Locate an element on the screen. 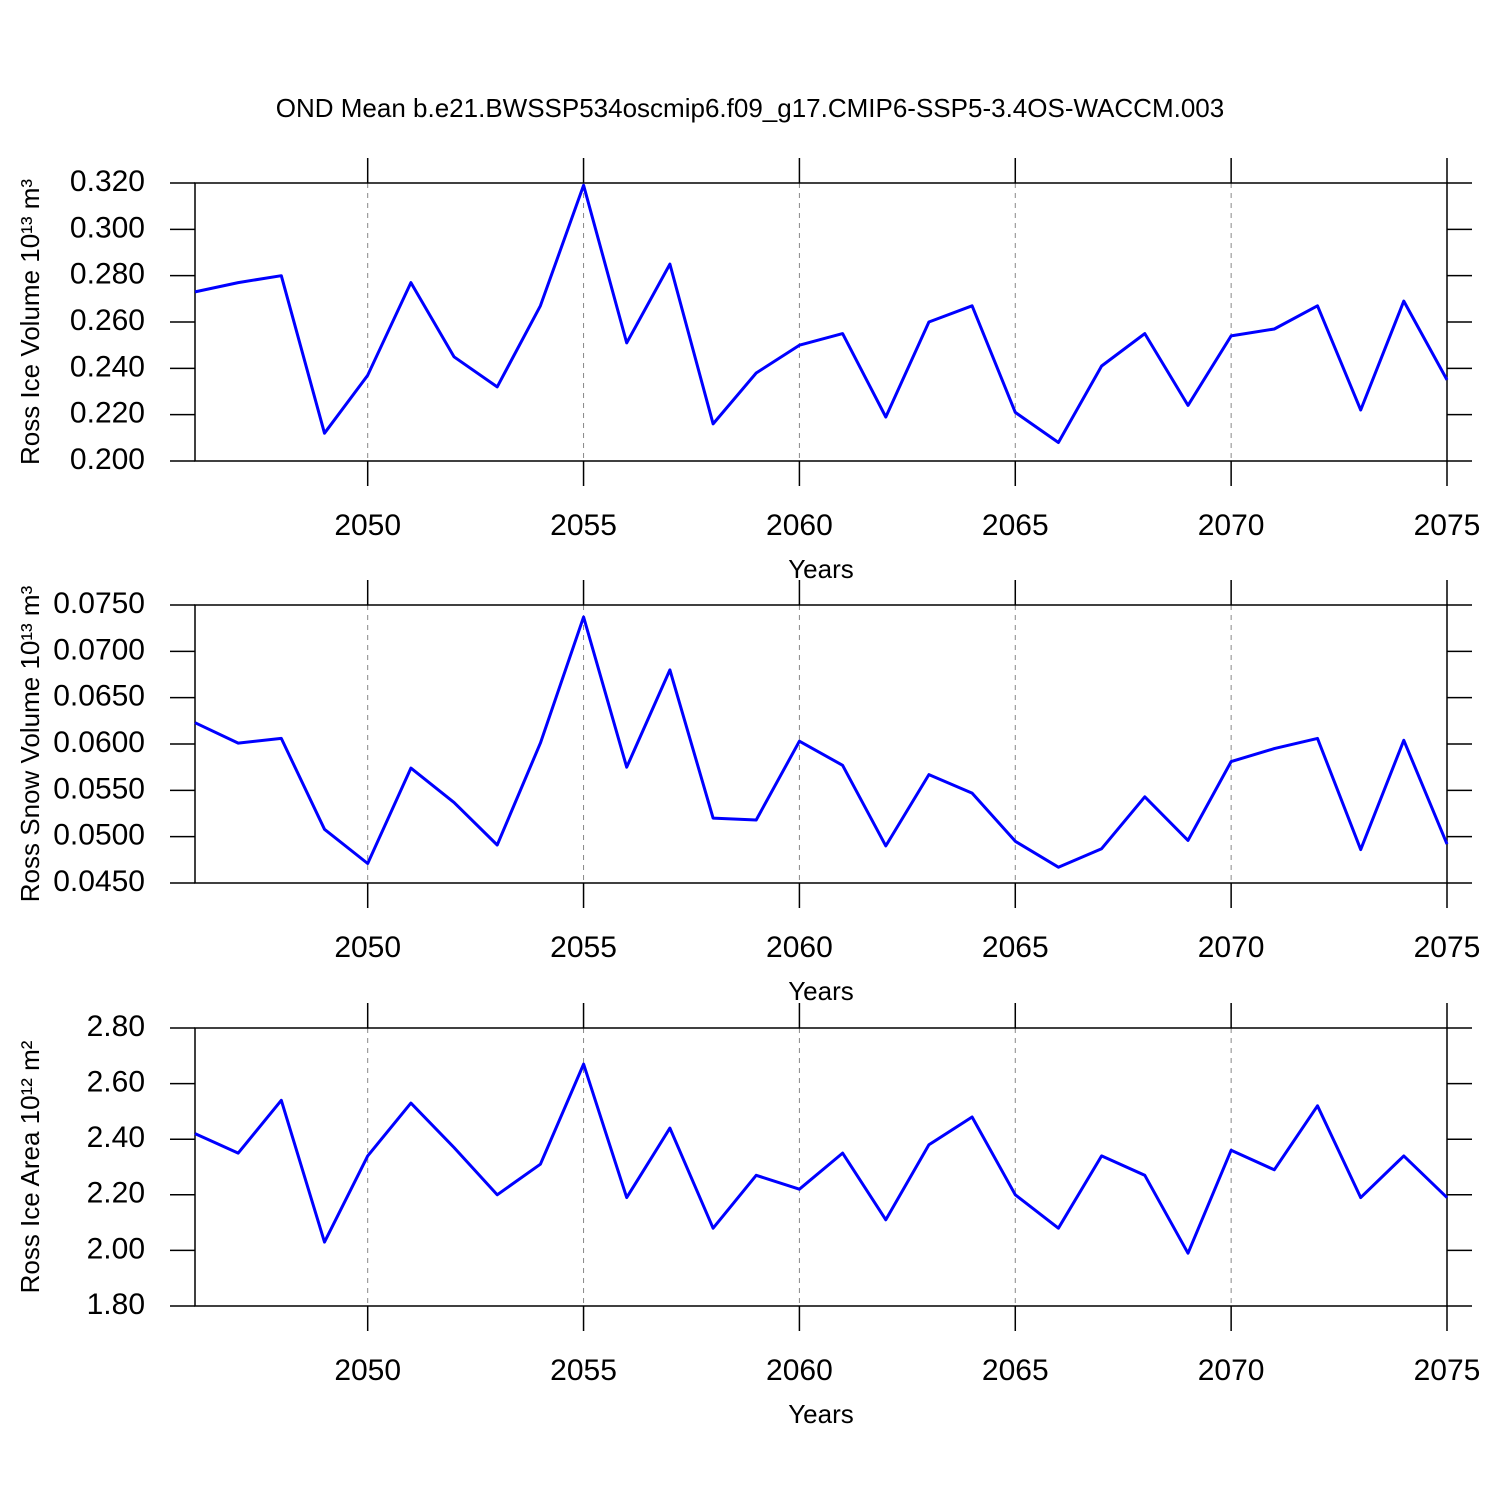 This screenshot has height=1500, width=1500. y-axis-title: Ross Snow Volume 10¹³ m³ is located at coordinates (30, 743).